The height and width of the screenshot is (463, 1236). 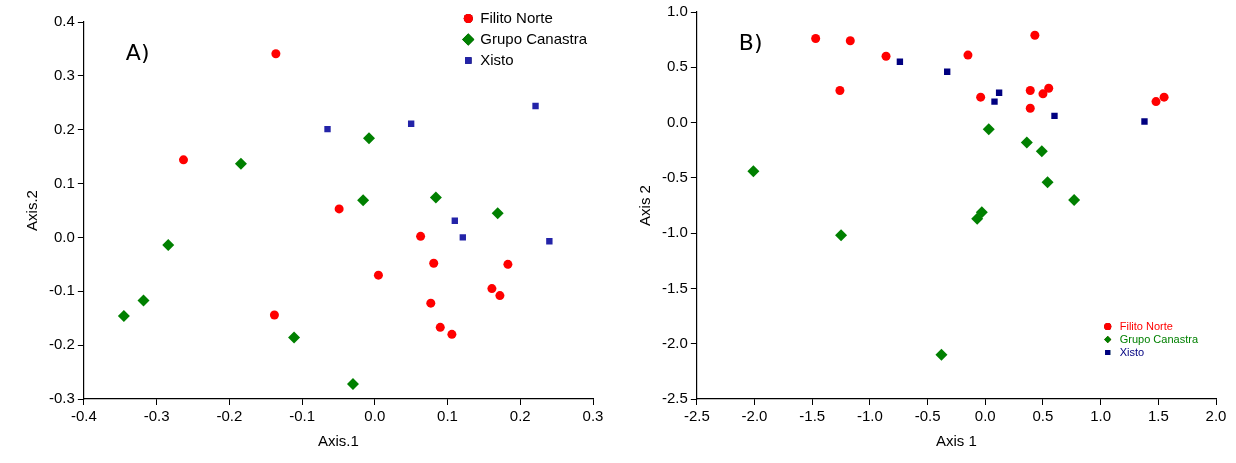 What do you see at coordinates (520, 416) in the screenshot?
I see `x-tick-label: 0.2` at bounding box center [520, 416].